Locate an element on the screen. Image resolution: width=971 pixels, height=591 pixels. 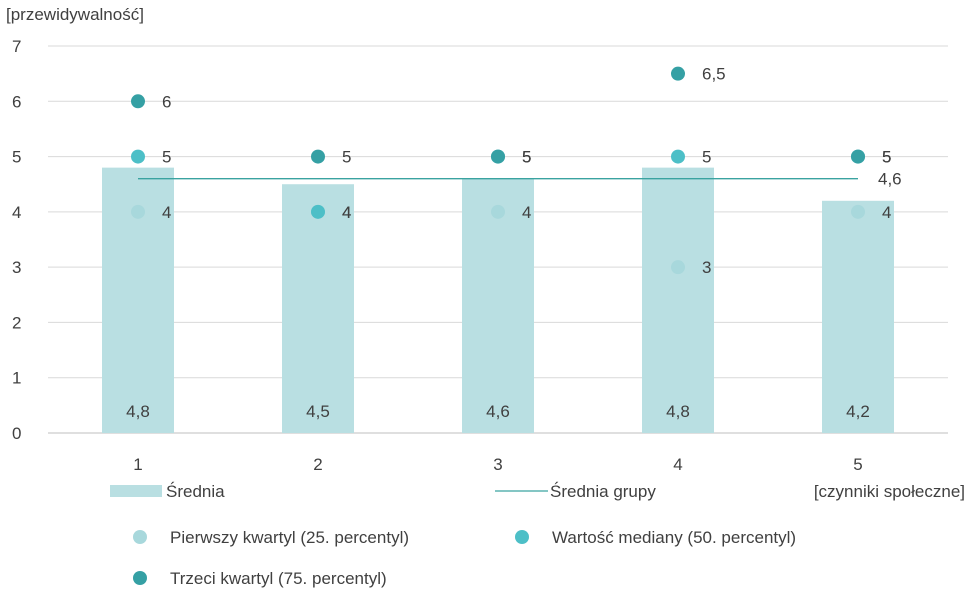
legend-label: Średnia grupy is located at coordinates (603, 491).